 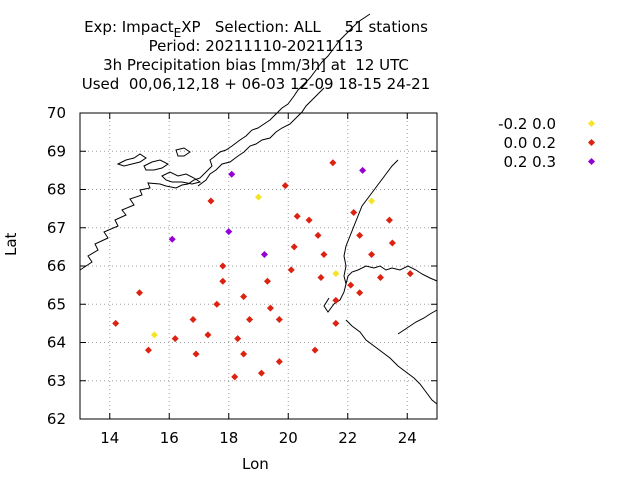 I want to click on y-tick-label: 70, so click(x=56, y=113).